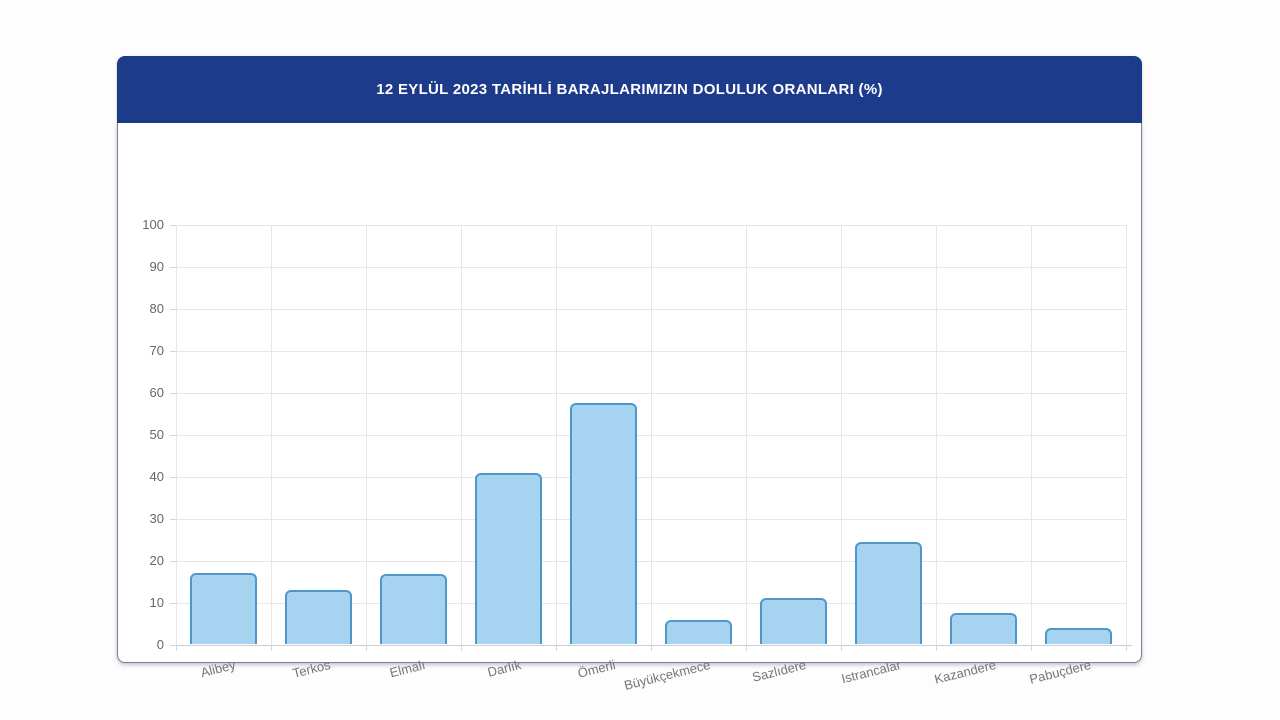 This screenshot has height=720, width=1280. Describe the element at coordinates (156, 392) in the screenshot. I see `y-tick-label: 60` at that location.